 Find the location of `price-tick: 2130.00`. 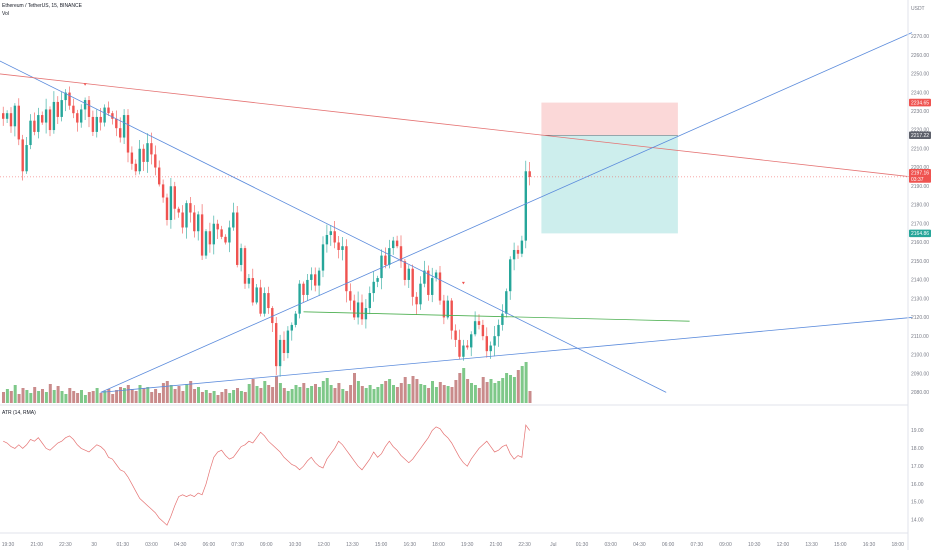

price-tick: 2130.00 is located at coordinates (920, 299).